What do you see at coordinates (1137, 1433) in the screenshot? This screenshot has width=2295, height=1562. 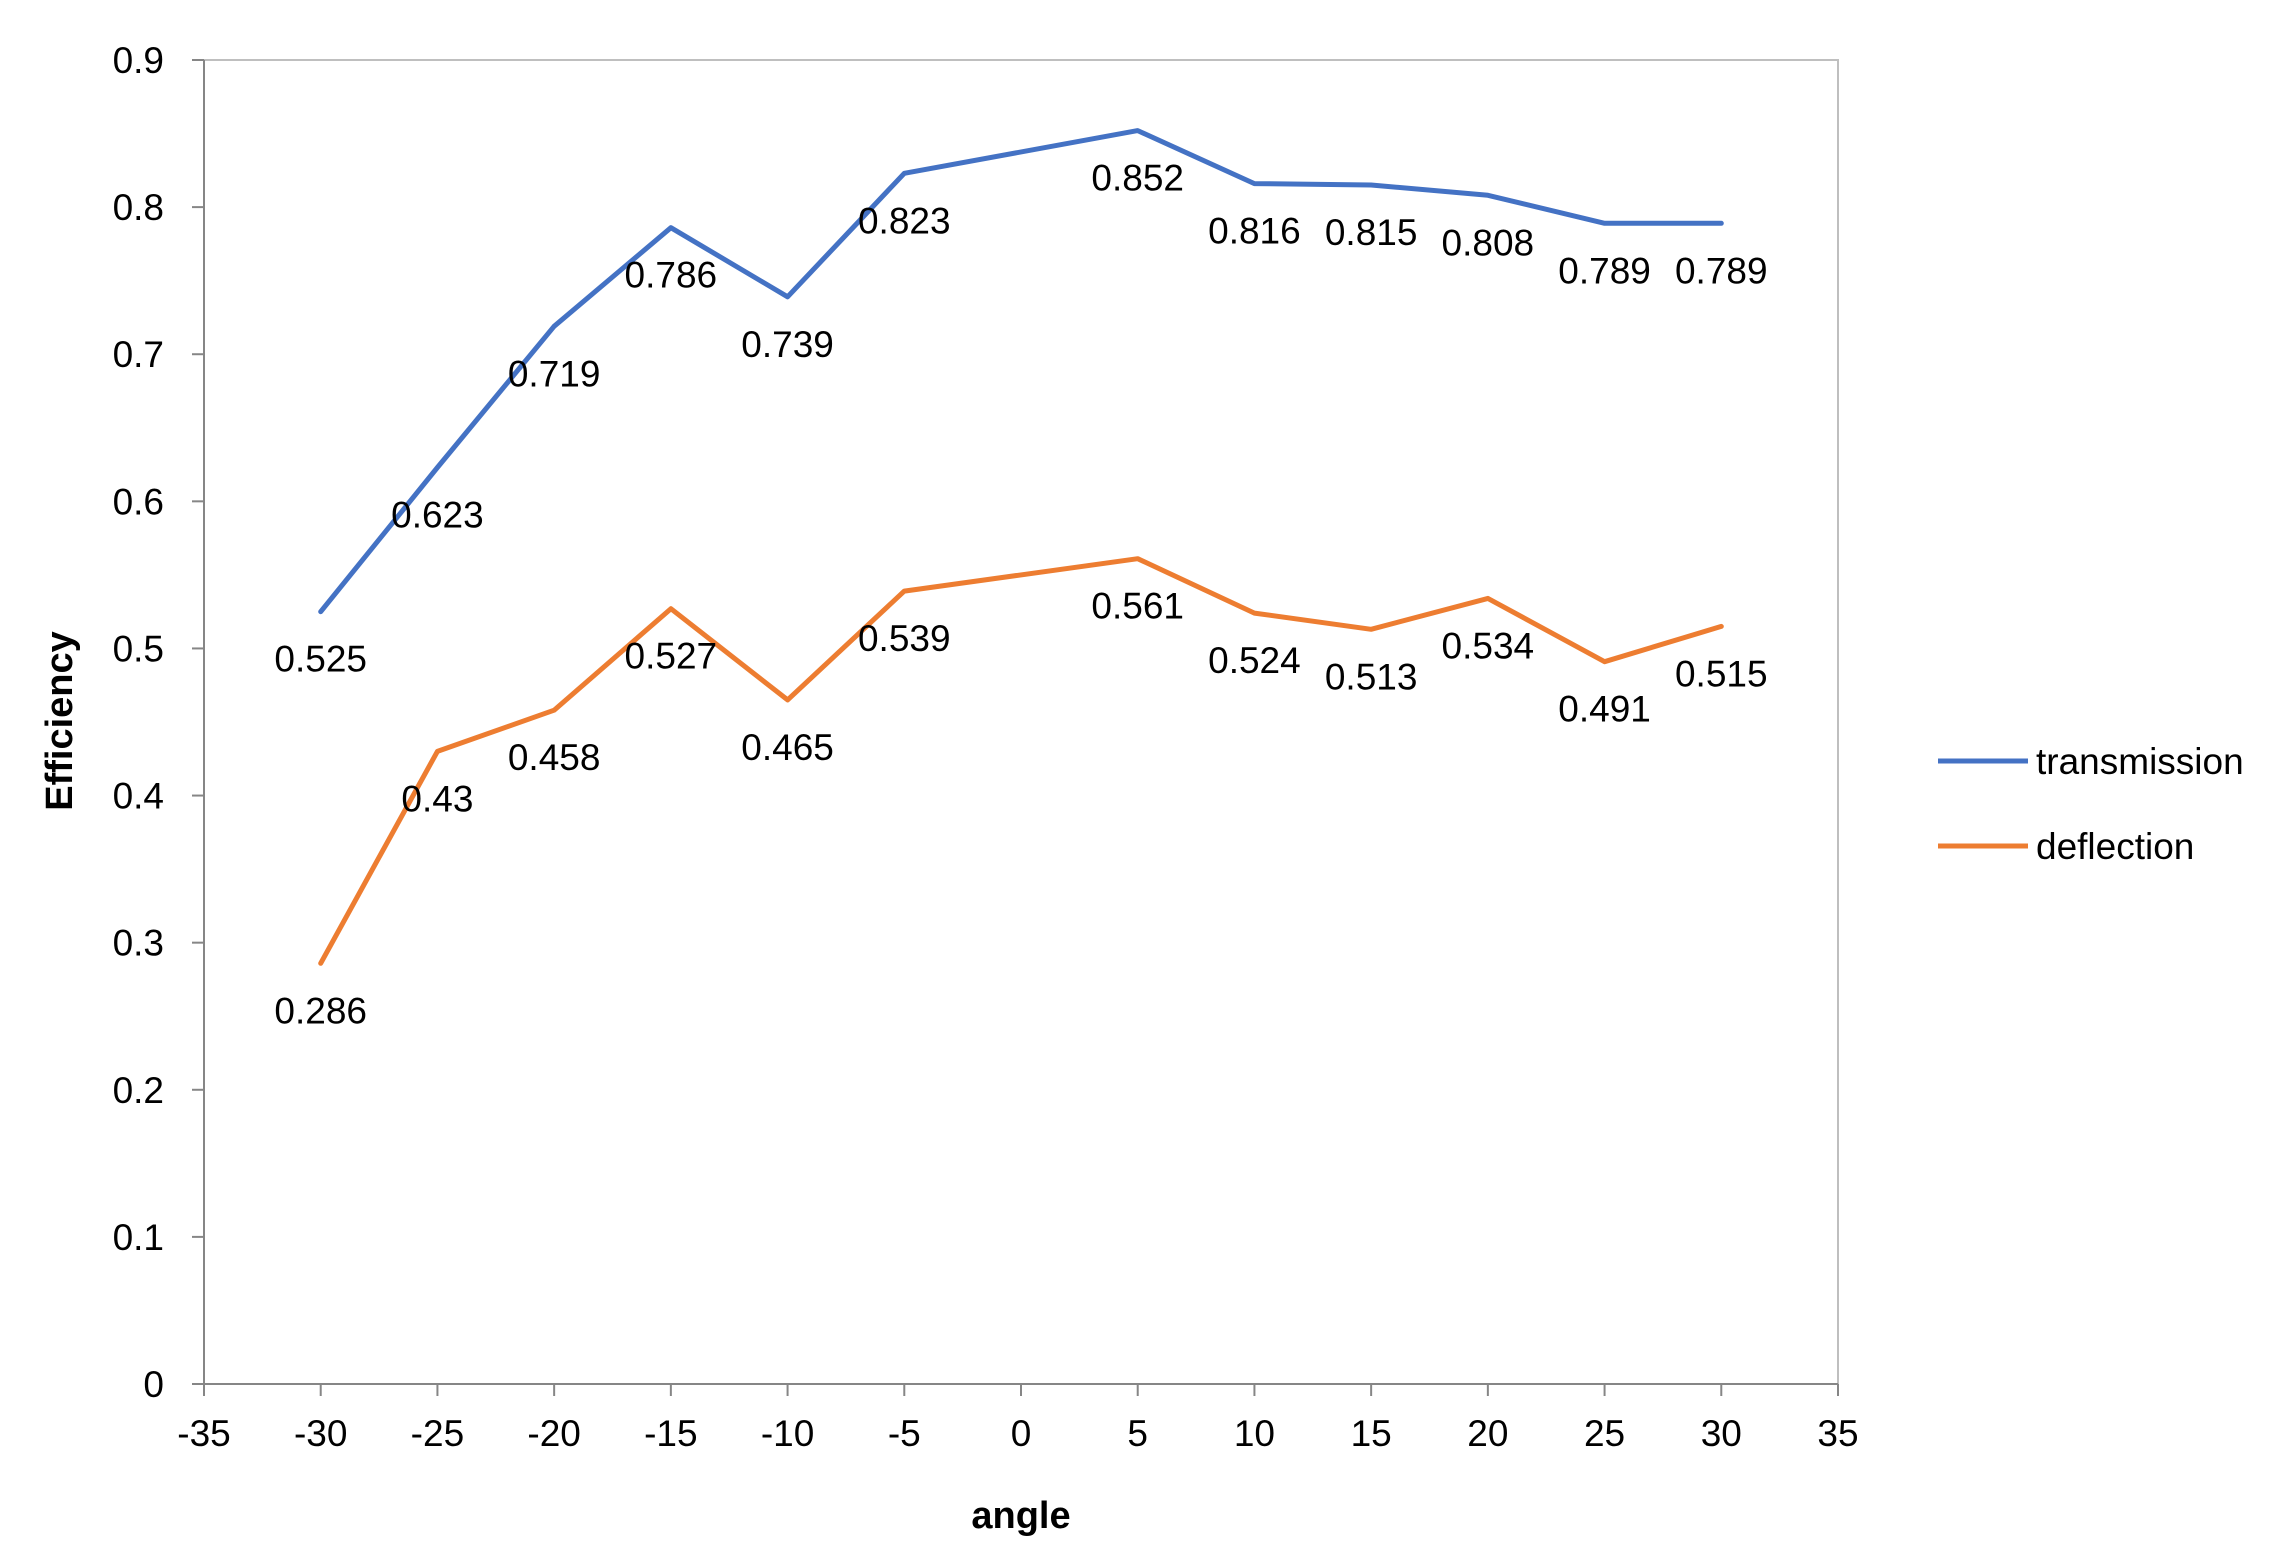 I see `x-tick-label: 5` at bounding box center [1137, 1433].